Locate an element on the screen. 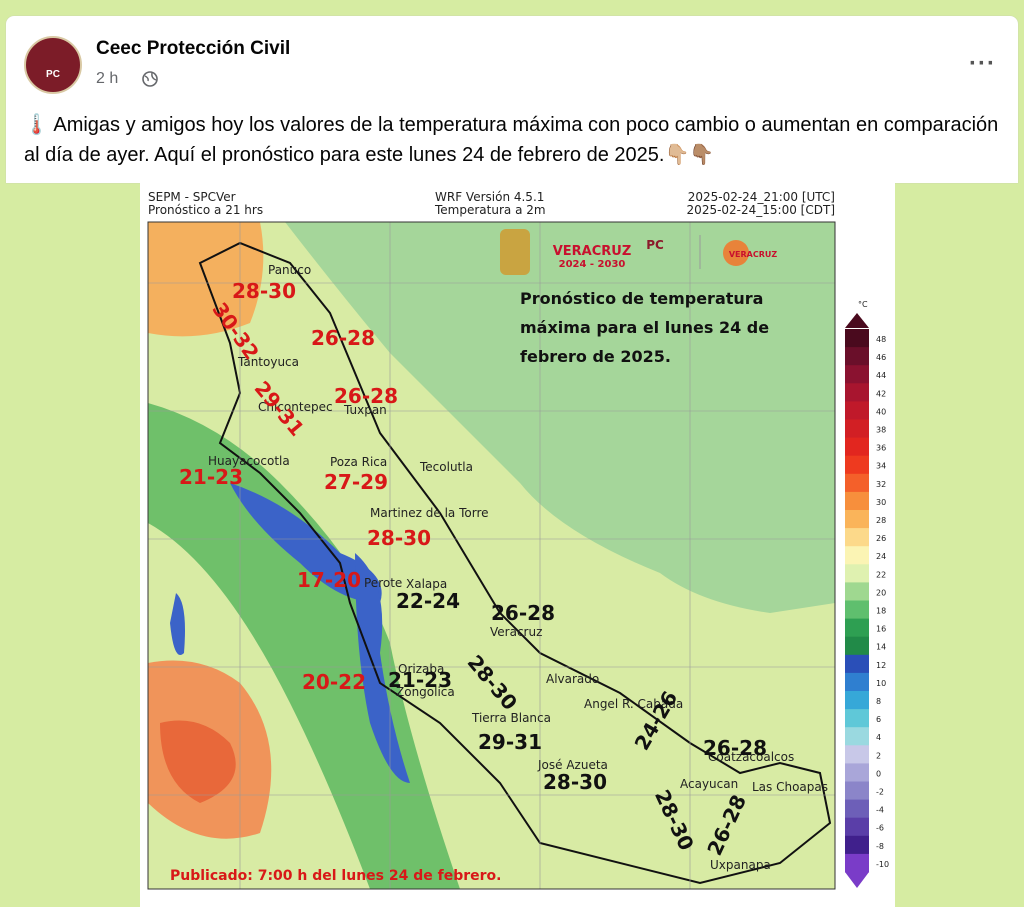 This screenshot has width=1024, height=907. legend-tick: 2 is located at coordinates (878, 755).